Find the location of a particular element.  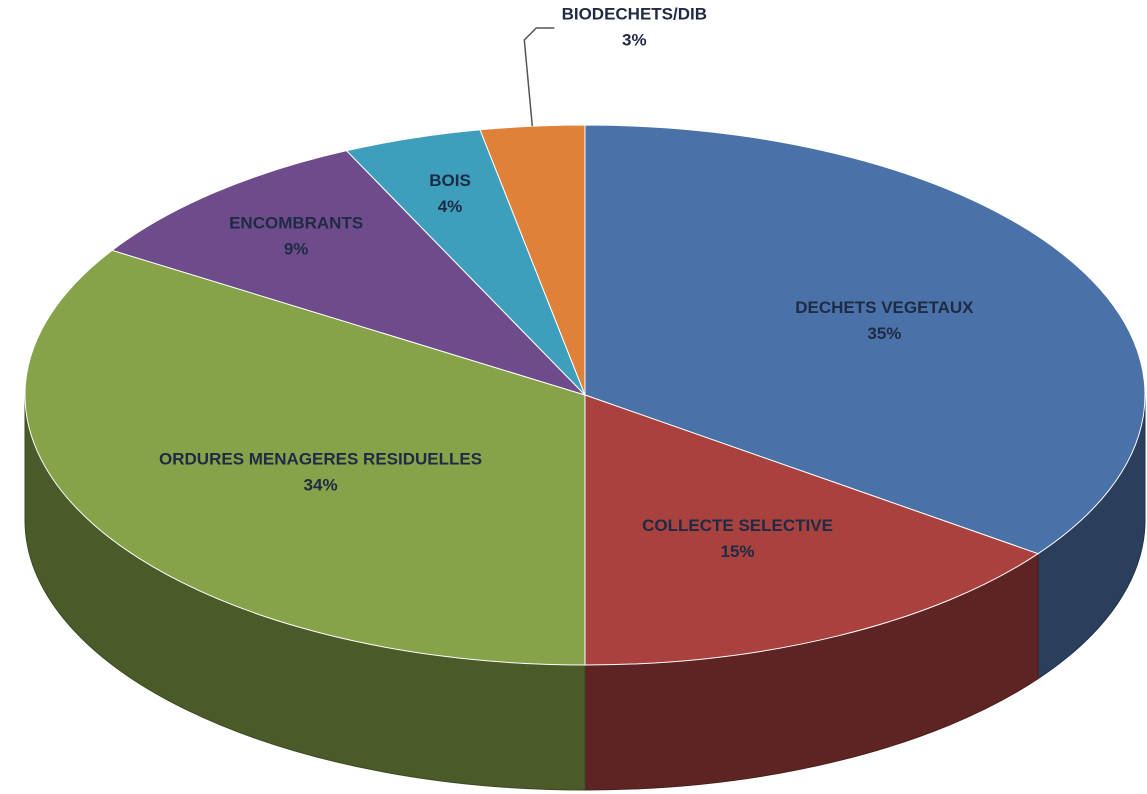

slice-label: ENCOMBRANTS is located at coordinates (296, 223).